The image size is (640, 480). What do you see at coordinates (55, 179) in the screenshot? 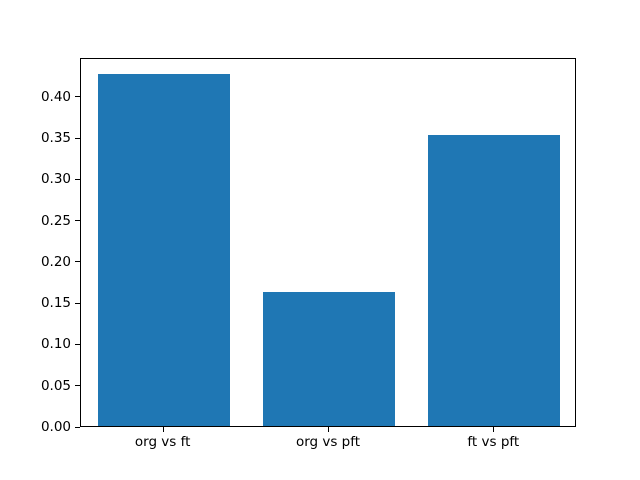
I see `y-tick-label: 0.30` at bounding box center [55, 179].